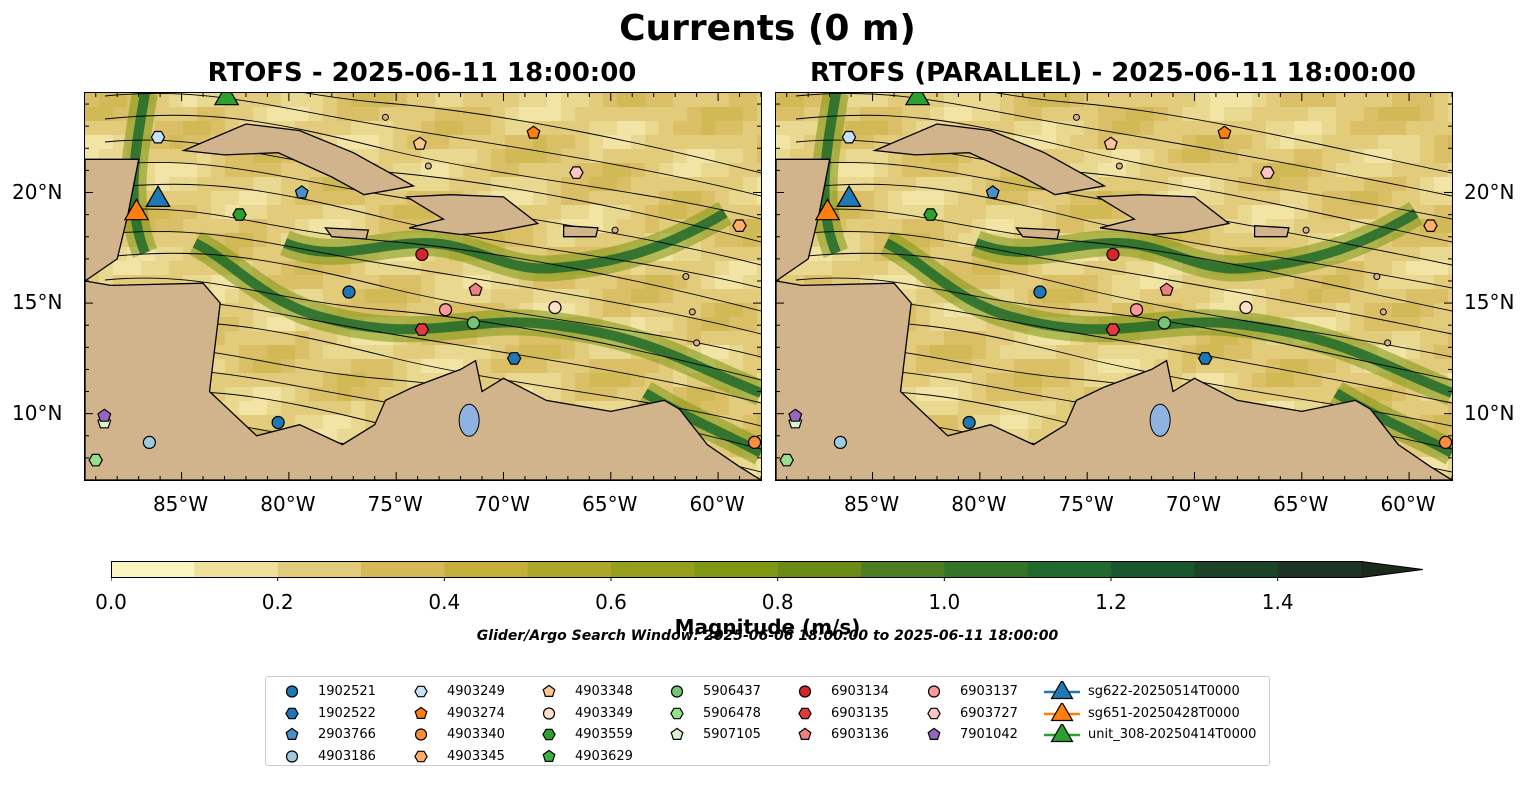 Image resolution: width=1535 pixels, height=802 pixels. Describe the element at coordinates (966, 691) in the screenshot. I see `legend-item: 6903137` at that location.